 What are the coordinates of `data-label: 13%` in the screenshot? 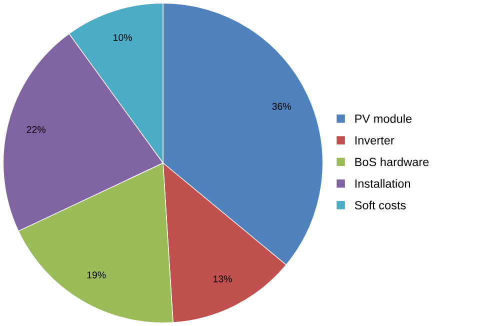 It's located at (223, 278).